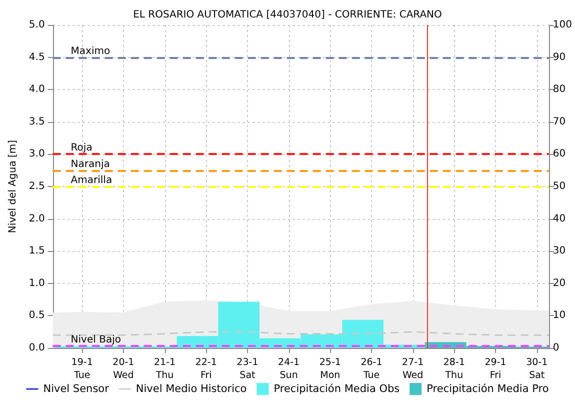  What do you see at coordinates (90, 164) in the screenshot?
I see `ref-line-label: Naranja` at bounding box center [90, 164].